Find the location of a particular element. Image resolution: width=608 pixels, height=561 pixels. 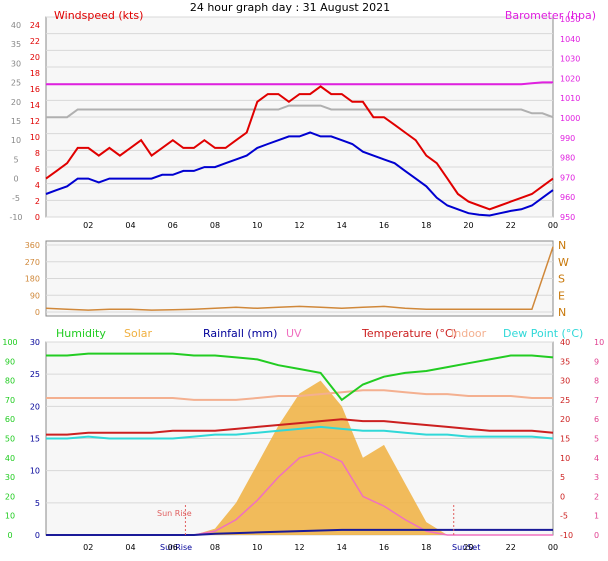

far-left-tick-label: -10 is located at coordinates (15, 217).